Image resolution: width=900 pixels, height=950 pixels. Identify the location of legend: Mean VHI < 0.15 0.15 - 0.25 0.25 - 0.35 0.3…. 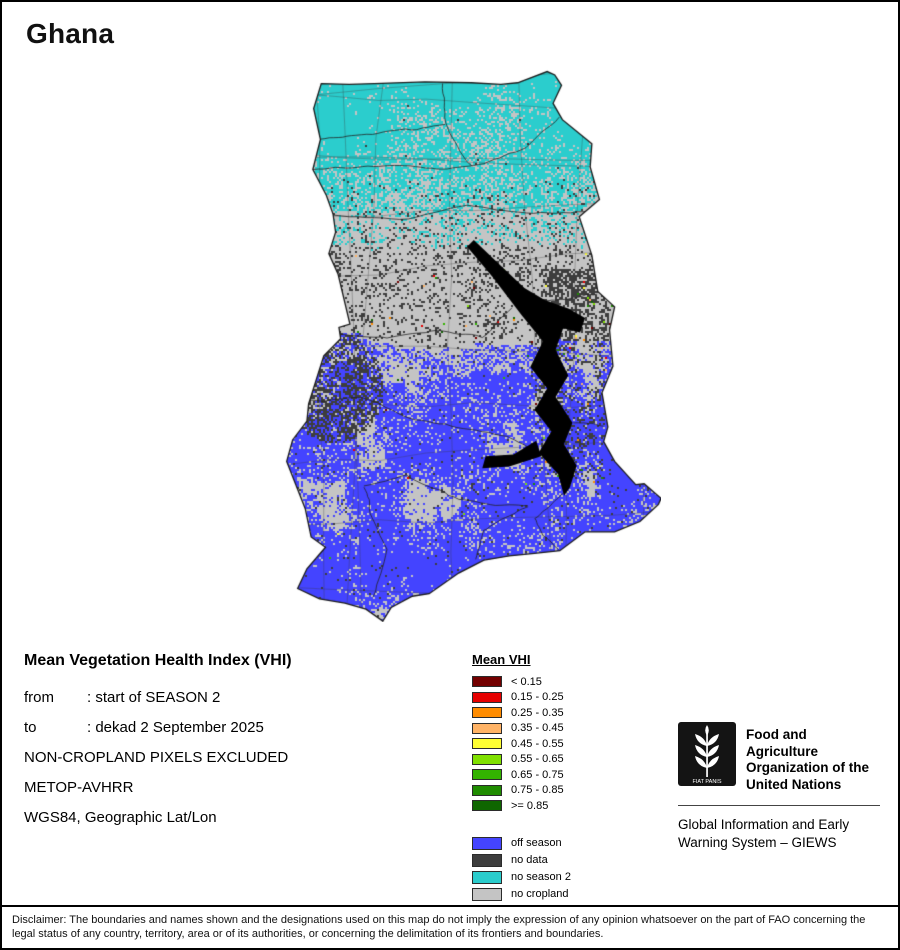
(521, 777).